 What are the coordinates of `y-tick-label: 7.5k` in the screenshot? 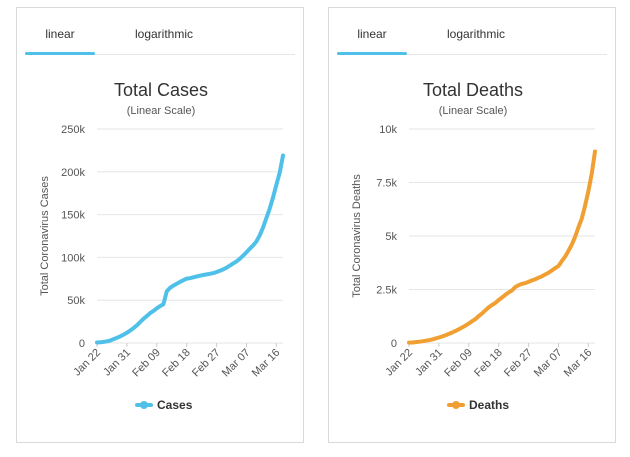 It's located at (386, 184).